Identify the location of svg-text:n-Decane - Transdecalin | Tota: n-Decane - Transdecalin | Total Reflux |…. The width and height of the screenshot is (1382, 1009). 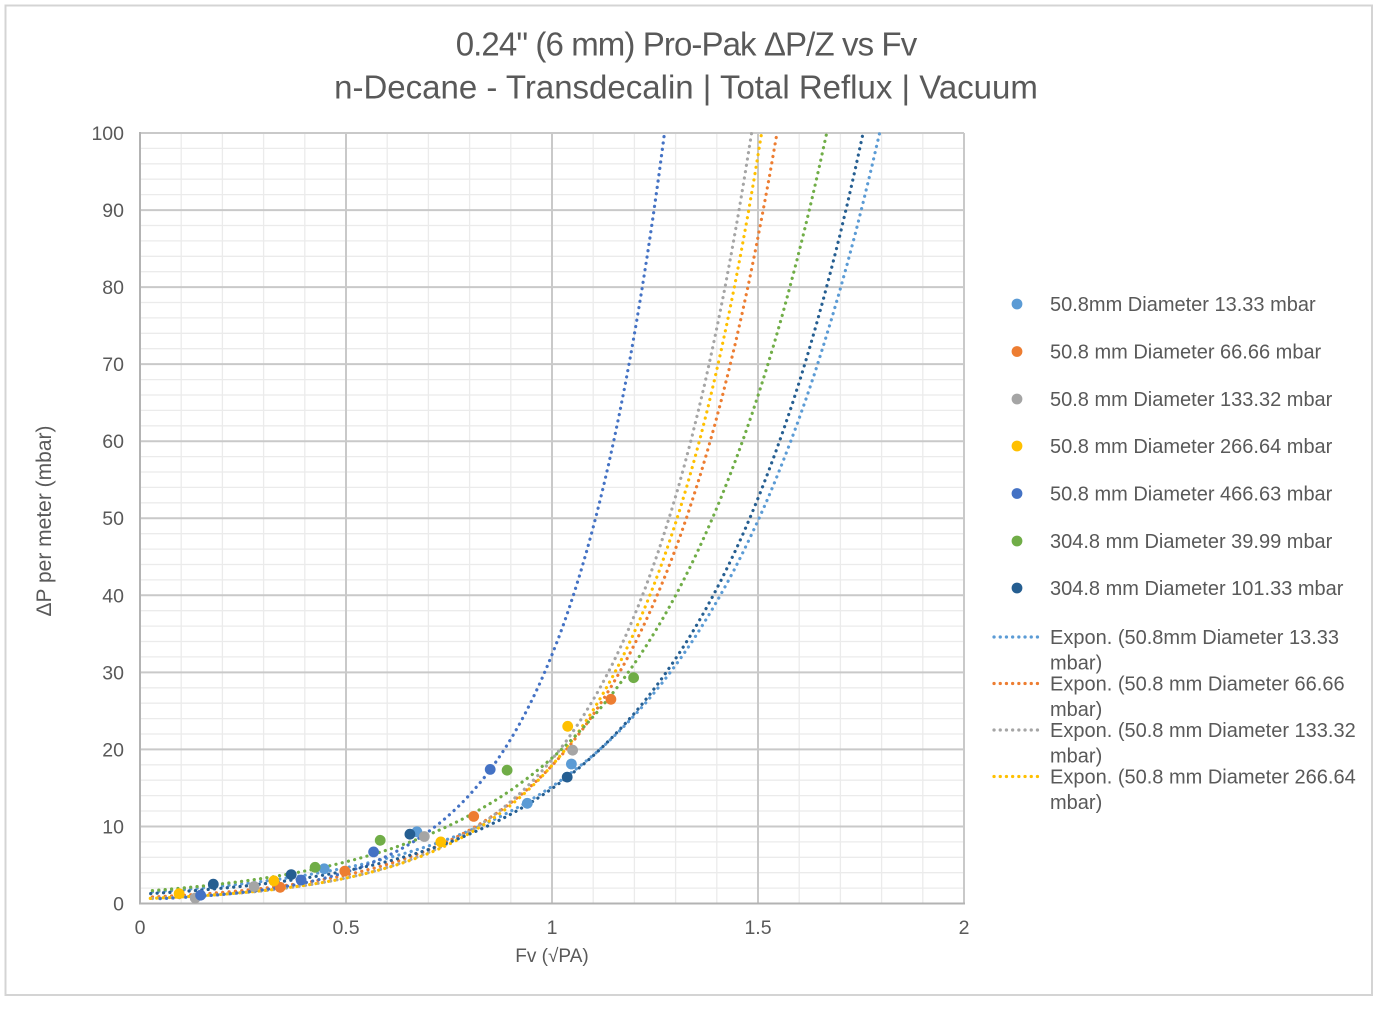
(686, 87).